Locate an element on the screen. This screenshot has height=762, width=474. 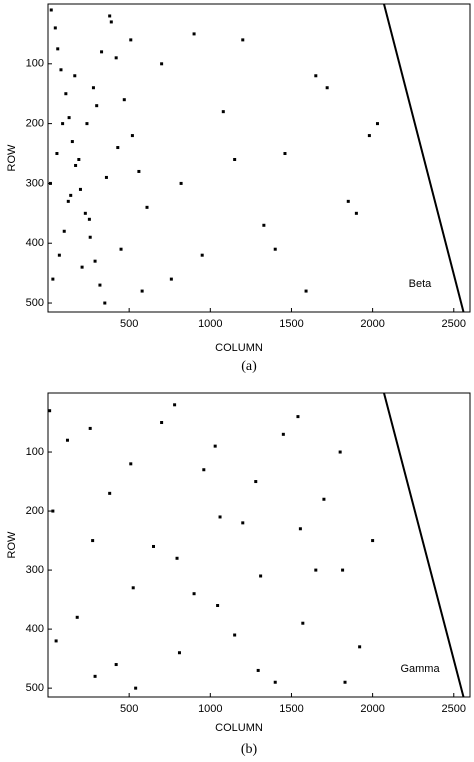
panel-caption: (b) is located at coordinates (249, 749).